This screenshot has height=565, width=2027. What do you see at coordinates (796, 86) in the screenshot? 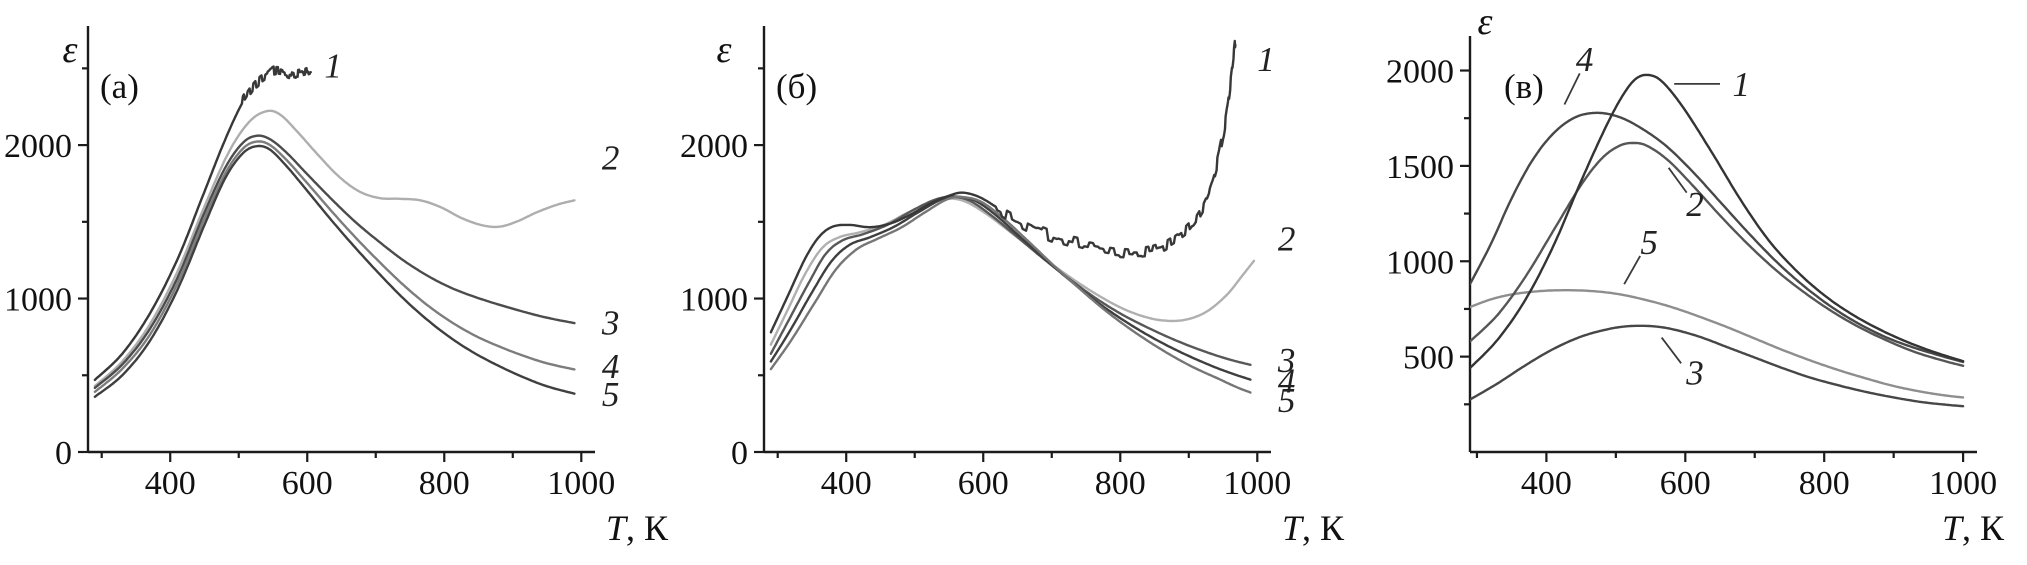
I see `panel-tag: (б)` at bounding box center [796, 86].